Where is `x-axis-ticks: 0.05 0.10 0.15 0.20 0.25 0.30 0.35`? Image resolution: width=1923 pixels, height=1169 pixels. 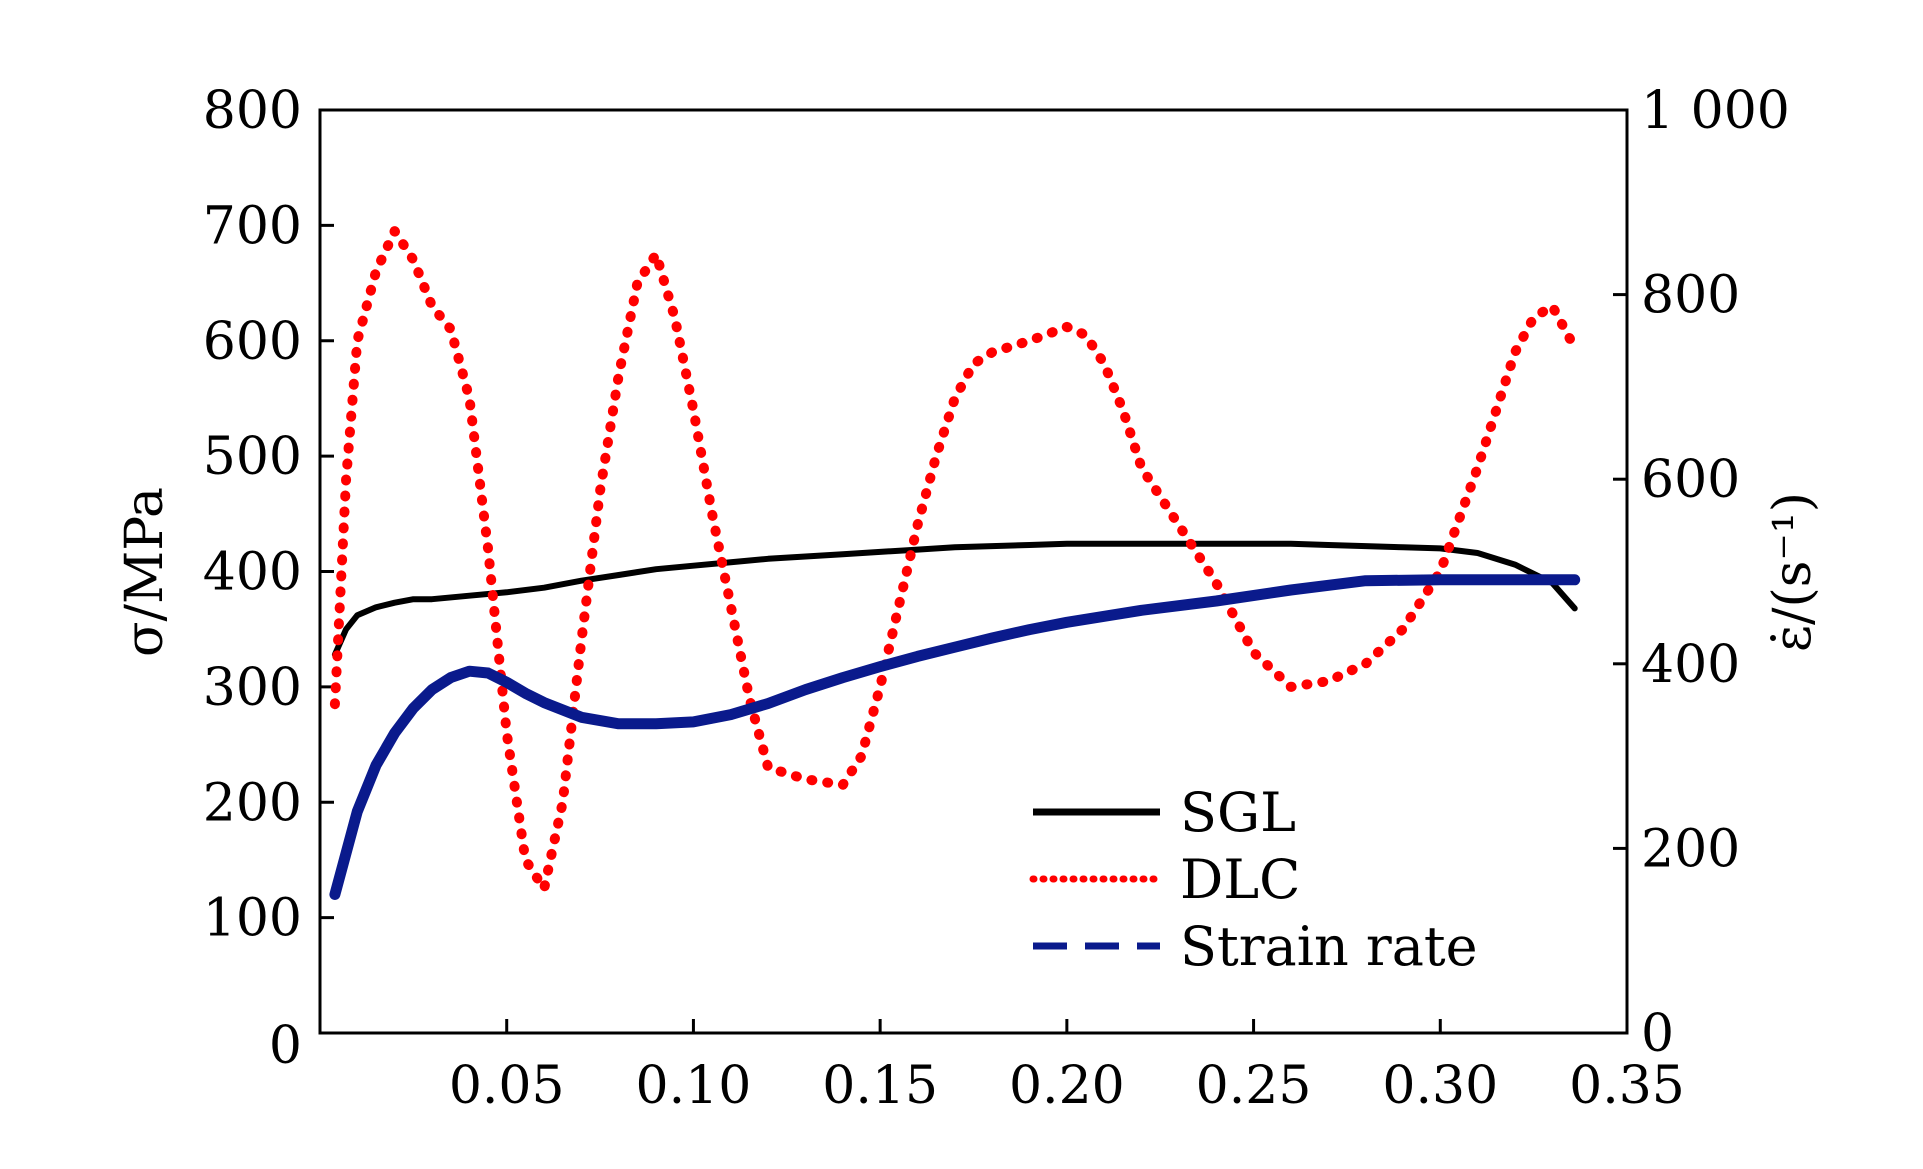
x-axis-ticks: 0.05 0.10 0.15 0.20 0.25 0.30 0.35 is located at coordinates (1067, 1067).